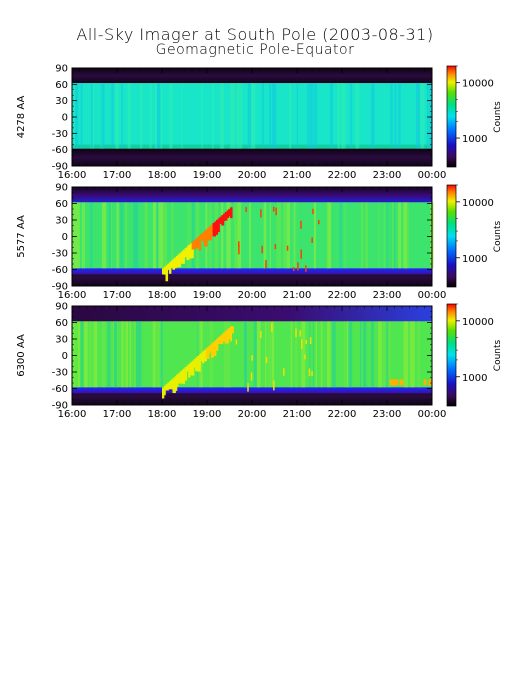  Describe the element at coordinates (117, 175) in the screenshot. I see `x-tick-label: 17:00` at that location.